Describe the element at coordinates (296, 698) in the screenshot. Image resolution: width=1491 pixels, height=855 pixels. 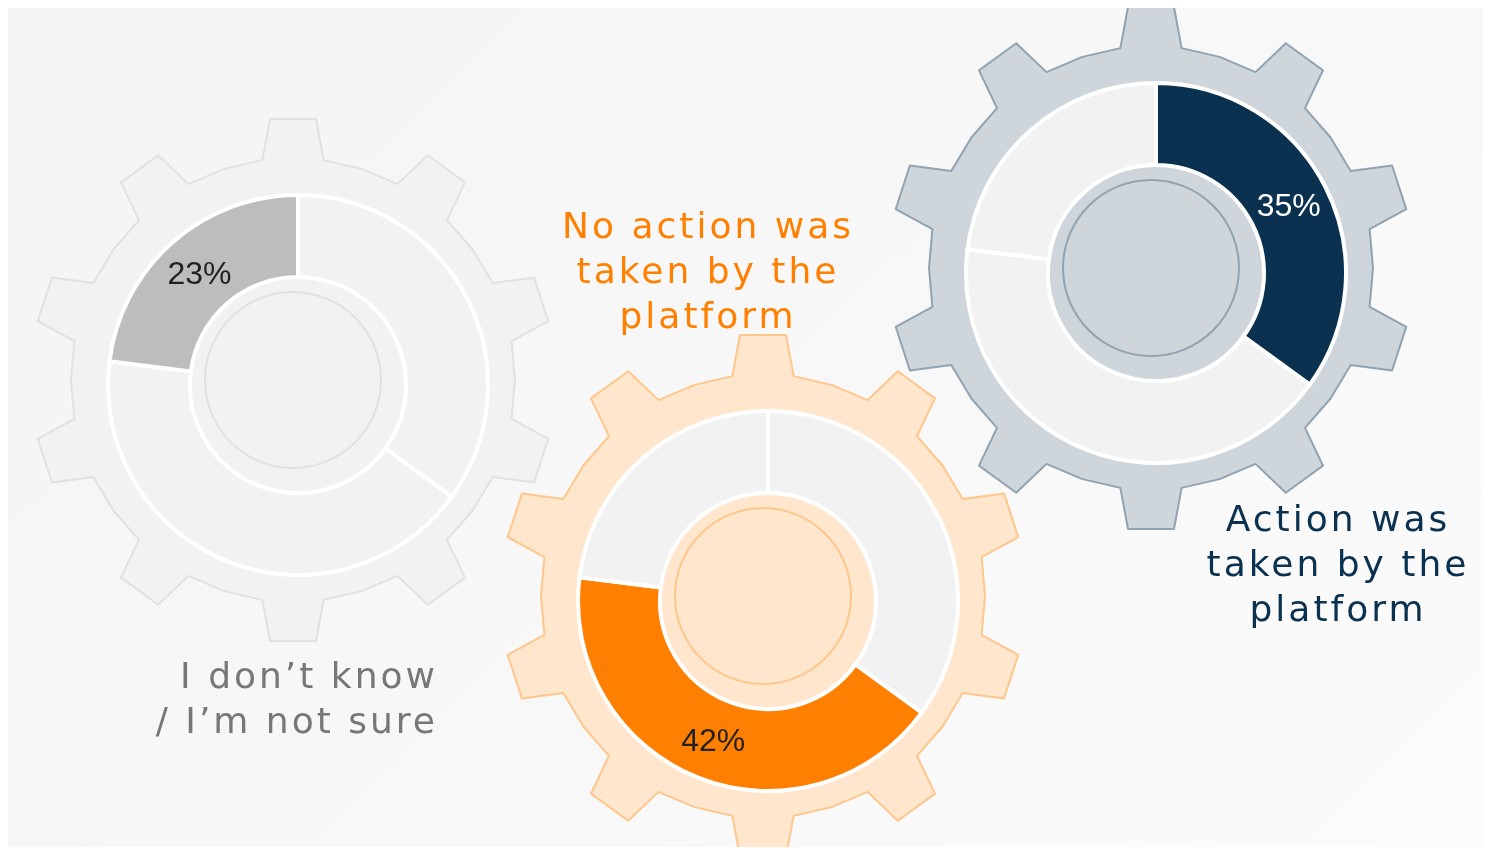
I see `text: I don’t know / I’m not sure` at that location.